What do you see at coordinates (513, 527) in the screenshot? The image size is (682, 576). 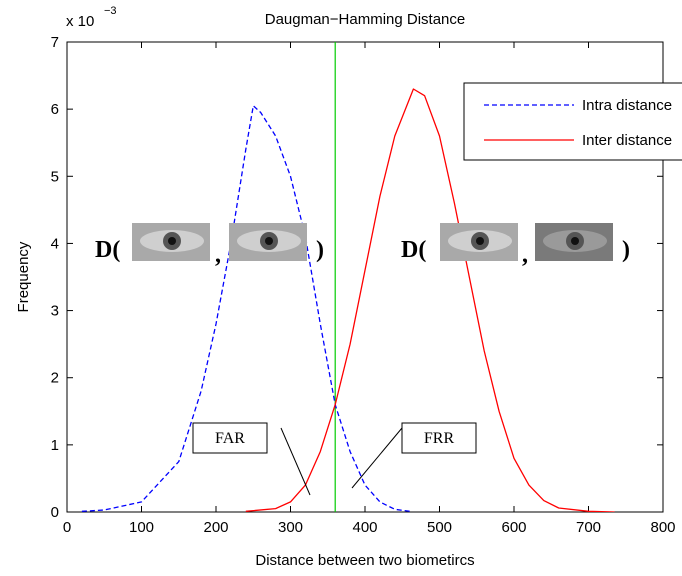 I see `x-tick-label: 600` at bounding box center [513, 527].